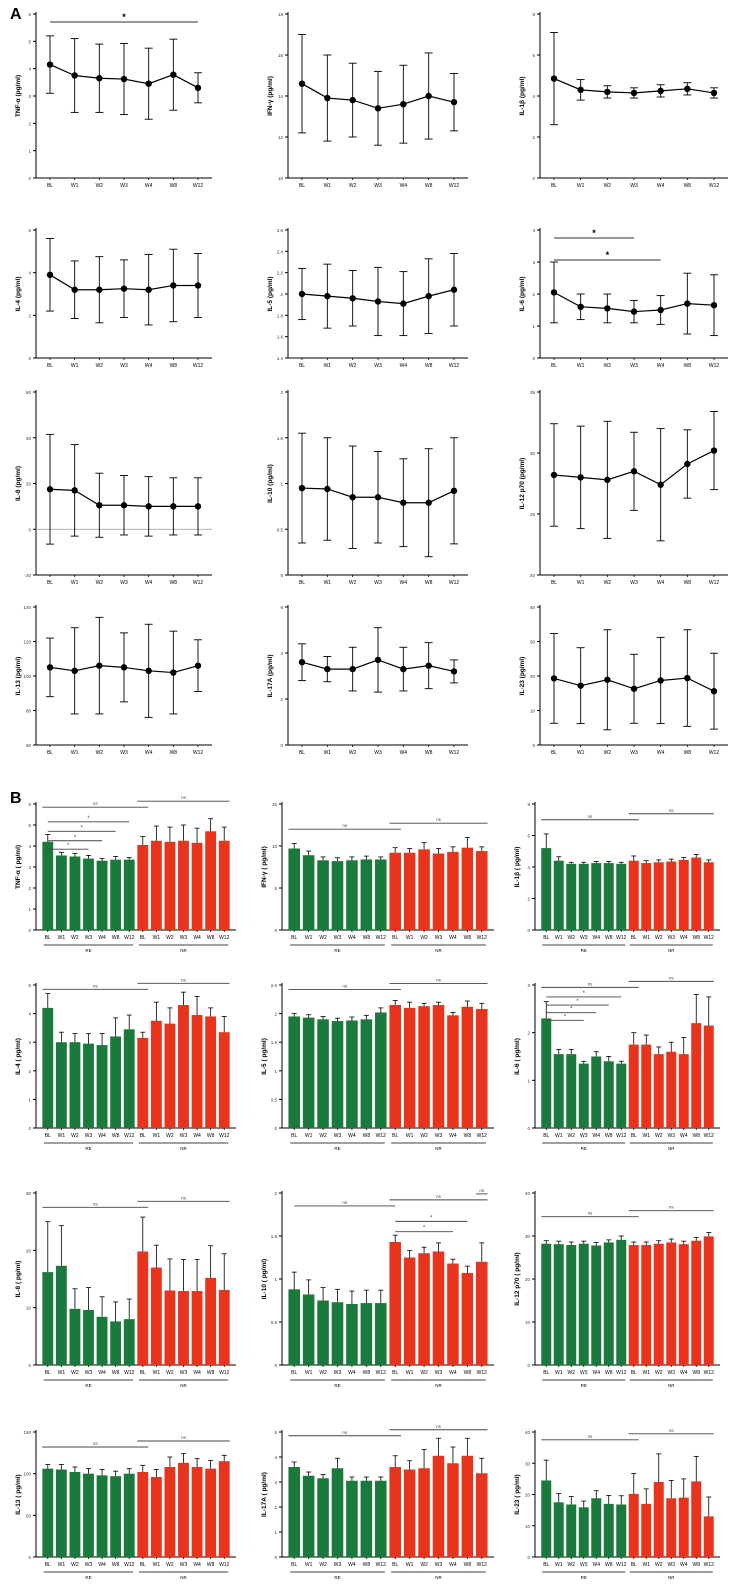 The image size is (749, 1595). Describe the element at coordinates (533, 711) in the screenshot. I see `y-tick-label: 10` at that location.